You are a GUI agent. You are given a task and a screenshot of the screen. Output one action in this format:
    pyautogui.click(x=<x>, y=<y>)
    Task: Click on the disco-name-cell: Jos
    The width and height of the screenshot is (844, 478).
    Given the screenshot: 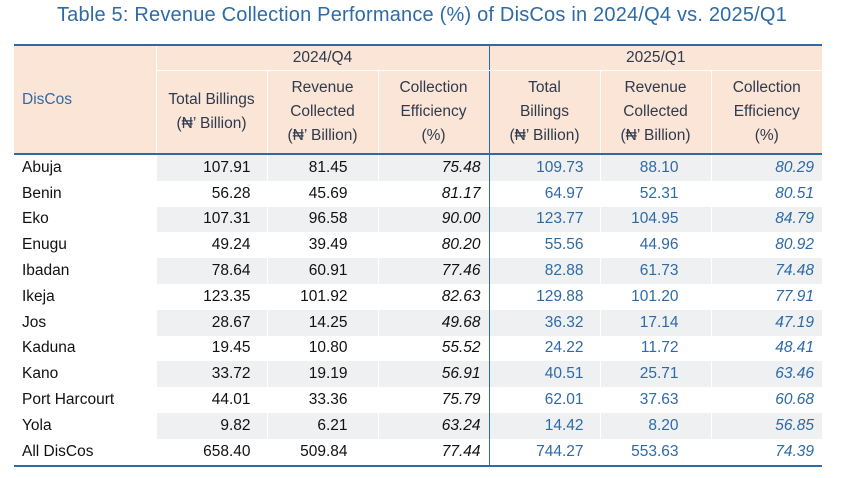 What is the action you would take?
    pyautogui.click(x=85, y=322)
    